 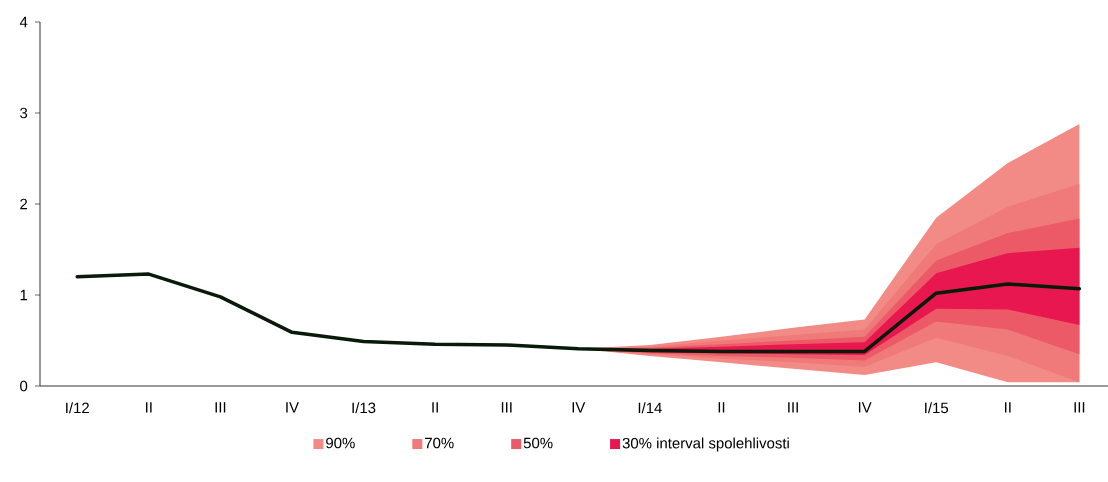 What do you see at coordinates (24, 295) in the screenshot?
I see `y-tick-label: 1` at bounding box center [24, 295].